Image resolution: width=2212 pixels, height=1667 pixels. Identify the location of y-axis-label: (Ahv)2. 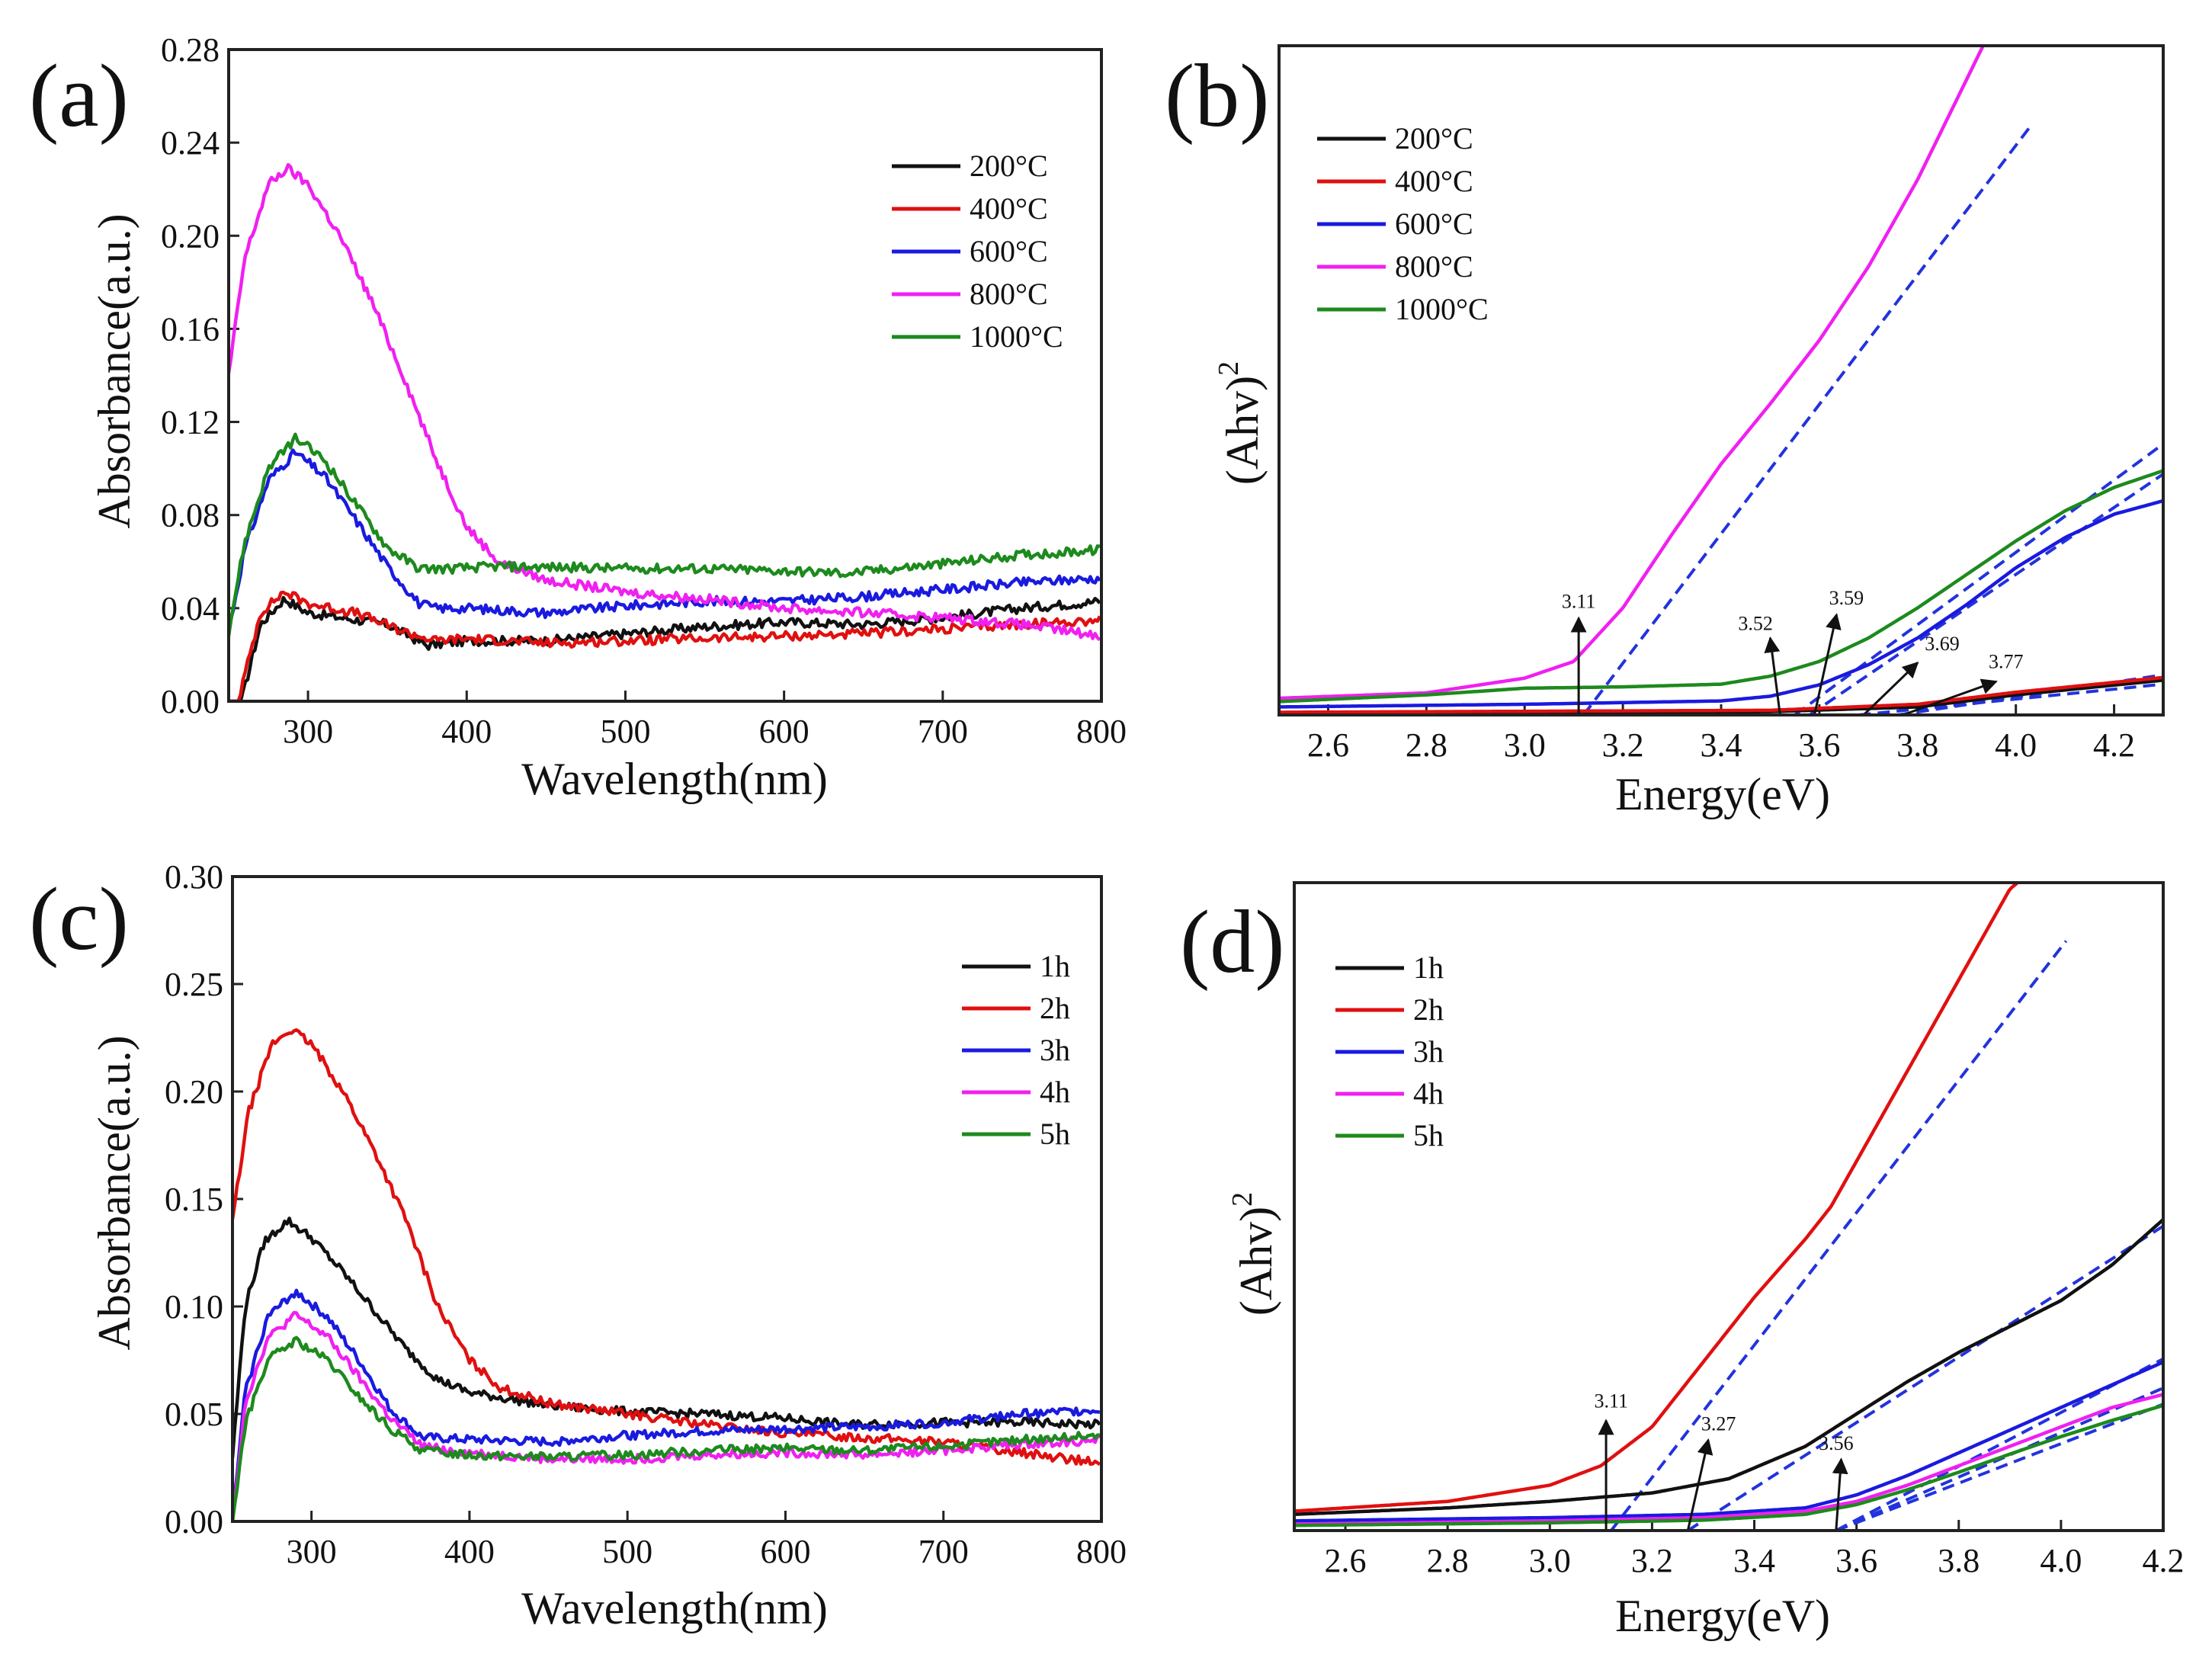
(1253, 1254).